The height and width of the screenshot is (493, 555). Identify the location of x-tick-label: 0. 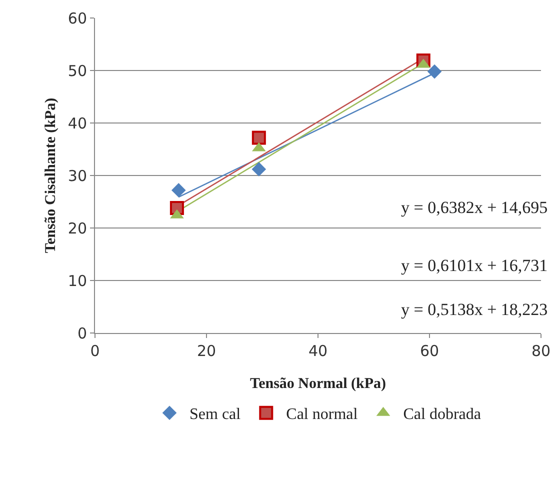
(95, 351).